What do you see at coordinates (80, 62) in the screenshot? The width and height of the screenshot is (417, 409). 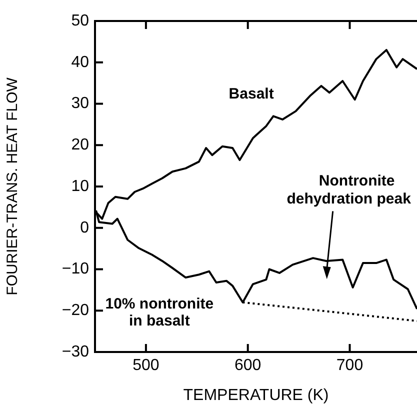 I see `y-tick-label: 40` at bounding box center [80, 62].